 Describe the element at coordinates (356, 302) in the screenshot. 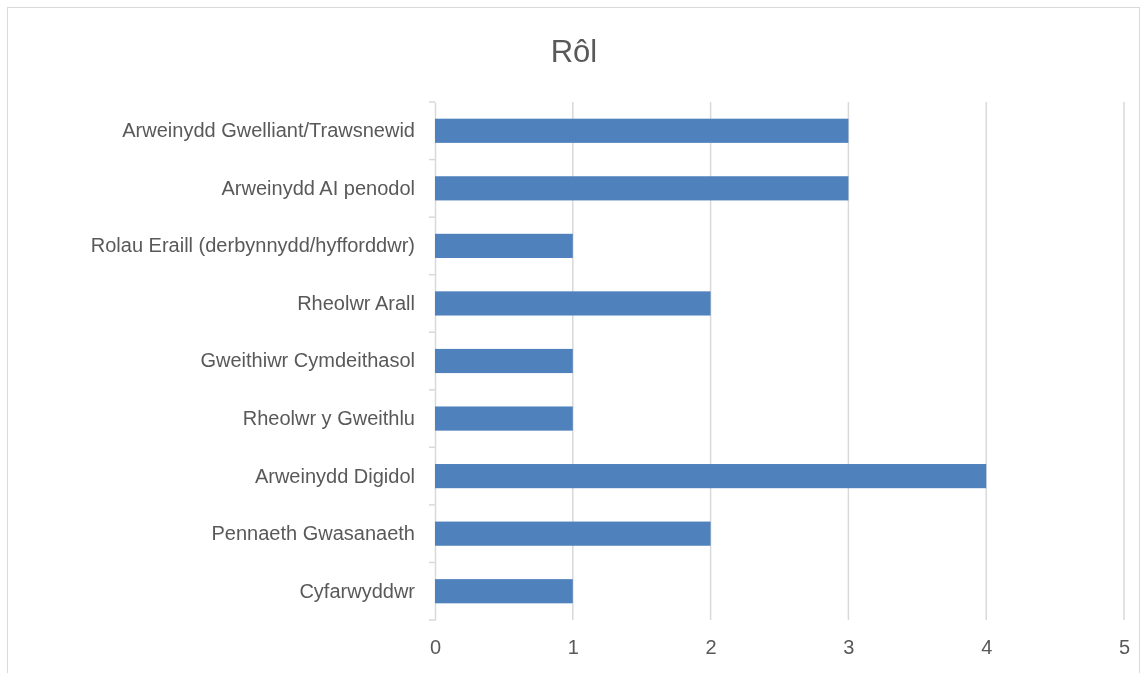

I see `y-tick-label: Rheolwr Arall` at that location.